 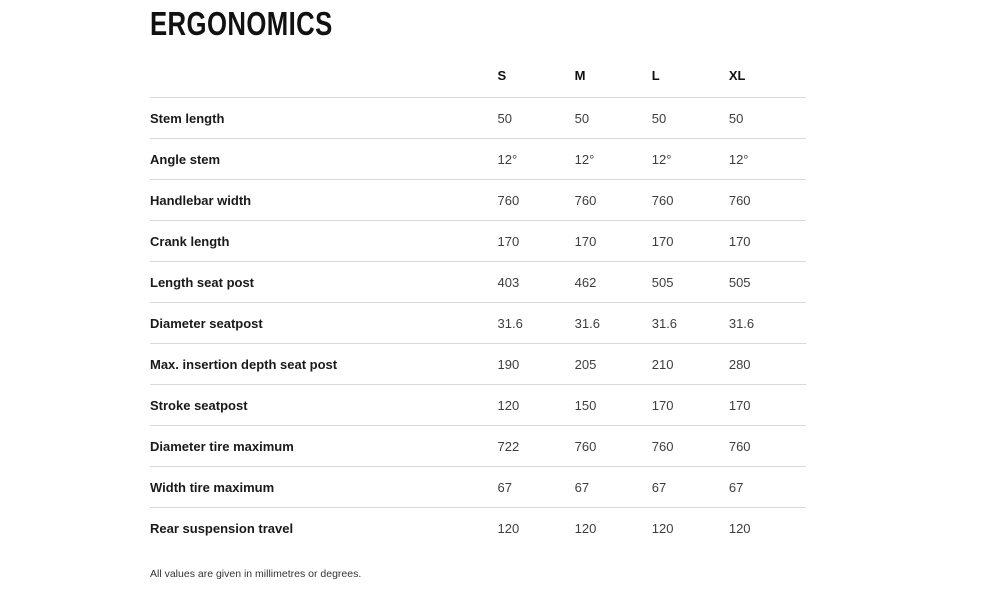 I want to click on spec-value-s: 67, so click(x=536, y=487).